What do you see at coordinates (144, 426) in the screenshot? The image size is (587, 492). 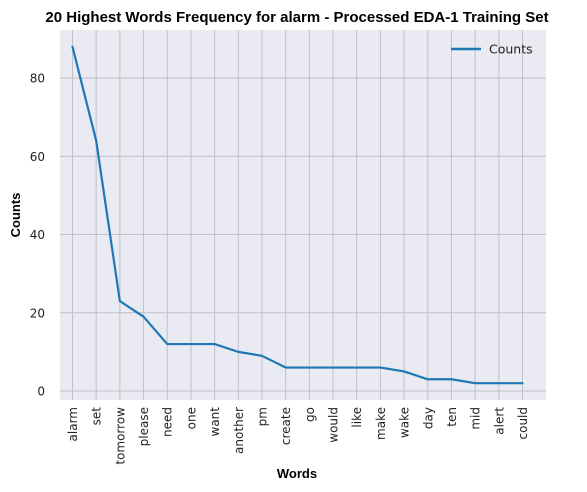 I see `x-tick-label: please` at bounding box center [144, 426].